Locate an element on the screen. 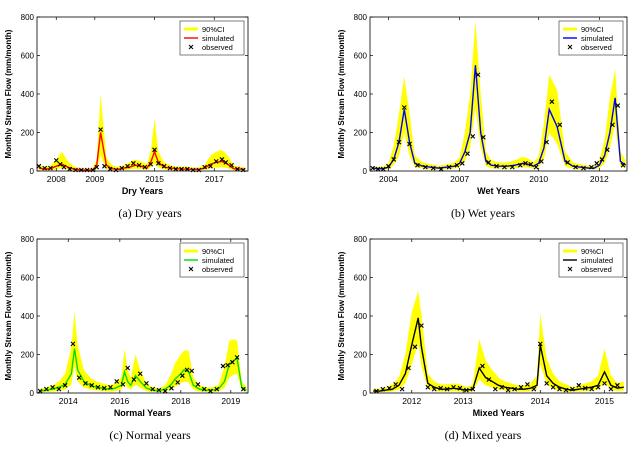  ci-band is located at coordinates (498, 341).